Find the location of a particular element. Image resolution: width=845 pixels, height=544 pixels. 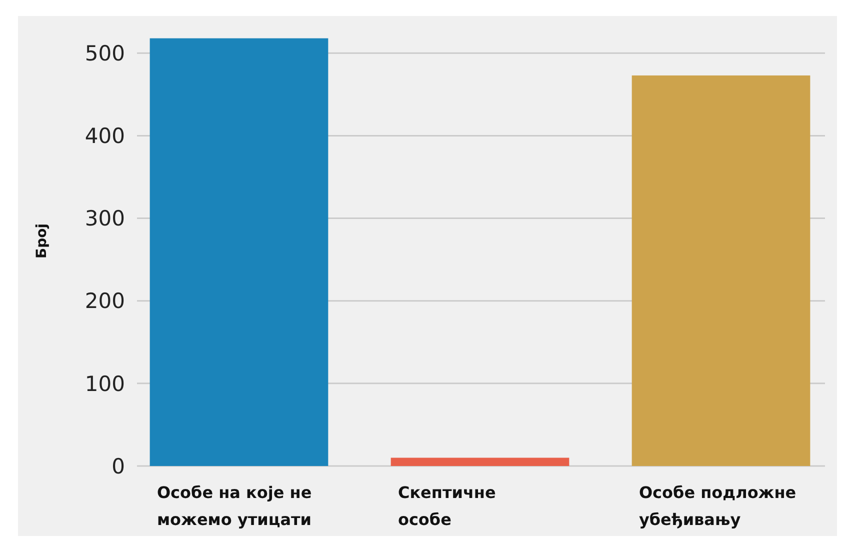

y-tick-label: 500 is located at coordinates (104, 54).